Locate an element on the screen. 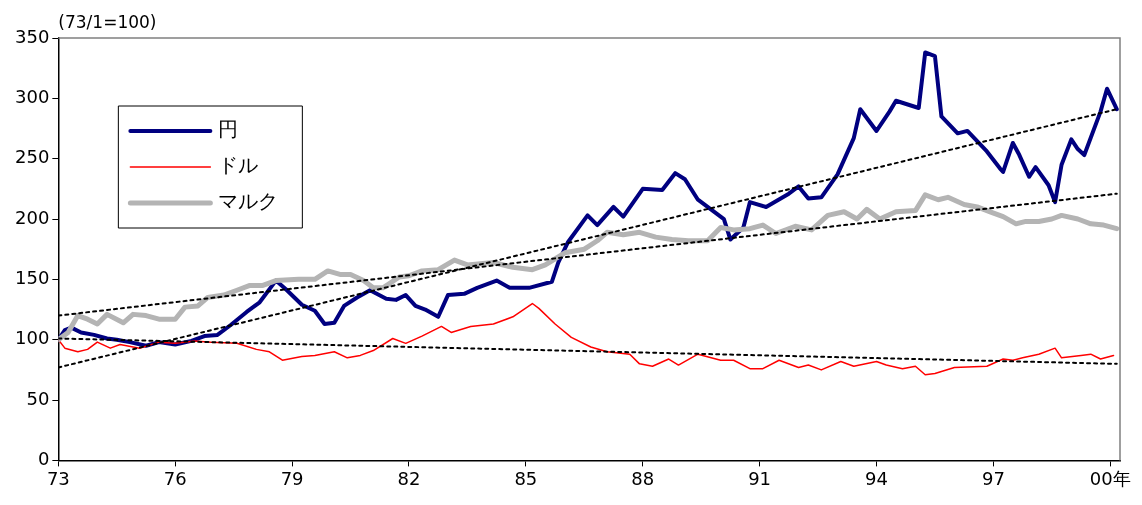 This screenshot has width=1142, height=505. x-tick-label: 82 is located at coordinates (409, 478).